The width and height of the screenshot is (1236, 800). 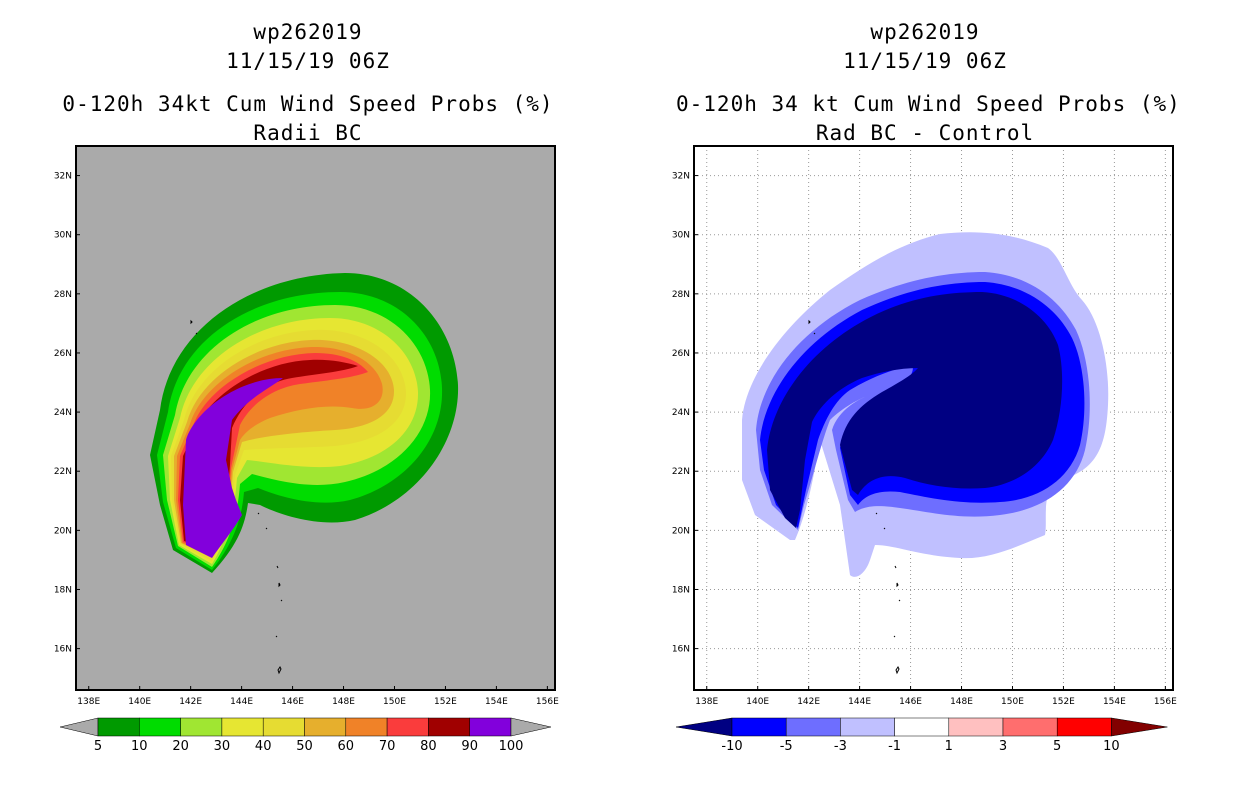 I want to click on colorbar-label: -10, so click(x=731, y=746).